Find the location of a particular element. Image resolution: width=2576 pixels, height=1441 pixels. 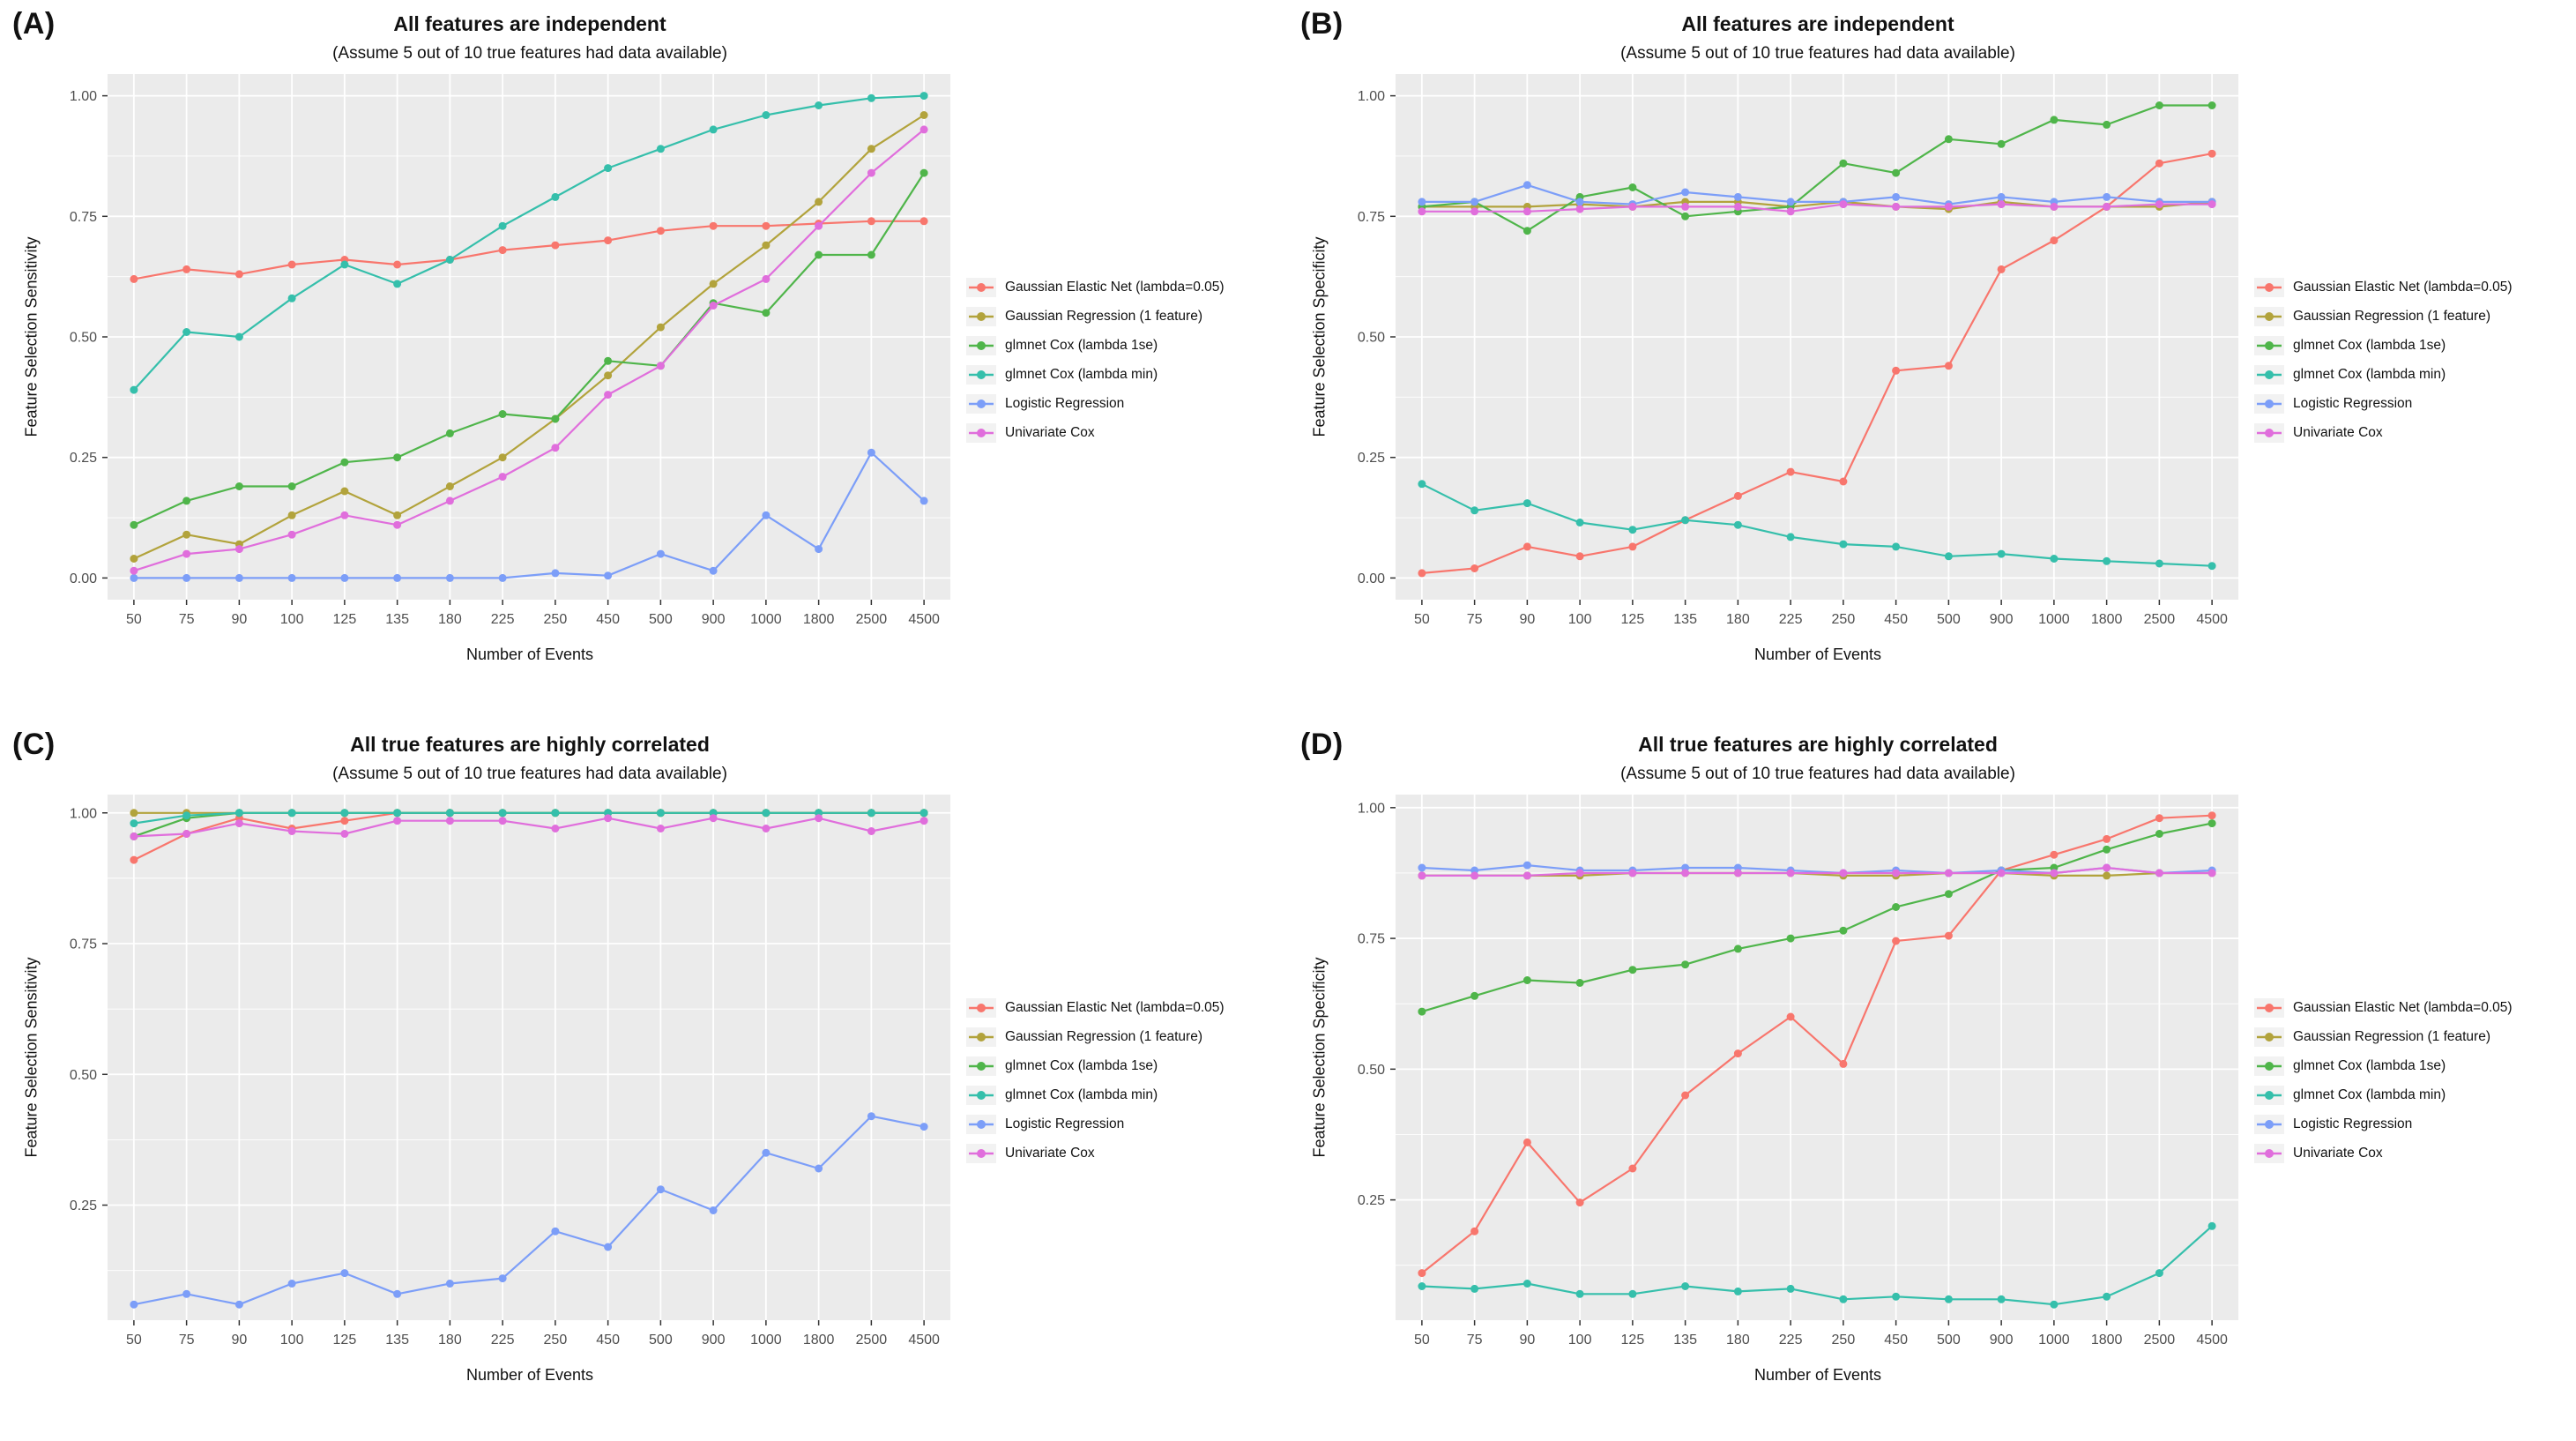

x-tick-label: 450 is located at coordinates (1896, 1340).